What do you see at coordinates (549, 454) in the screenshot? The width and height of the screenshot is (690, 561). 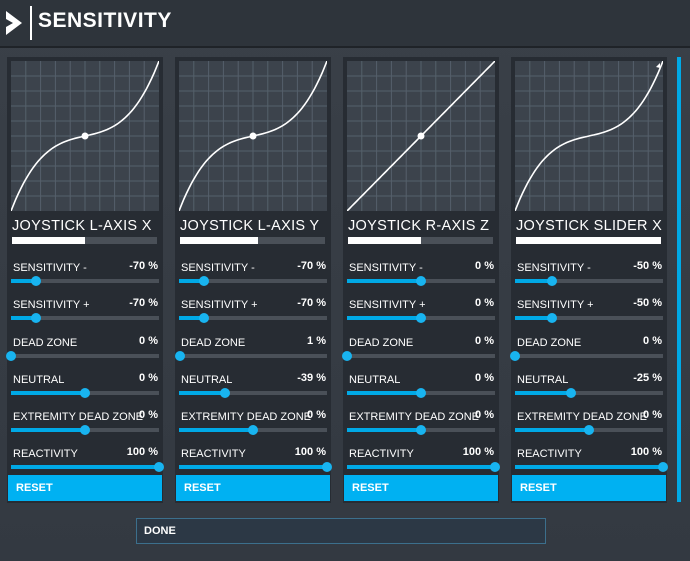 I see `setting-label: REACTIVITY` at bounding box center [549, 454].